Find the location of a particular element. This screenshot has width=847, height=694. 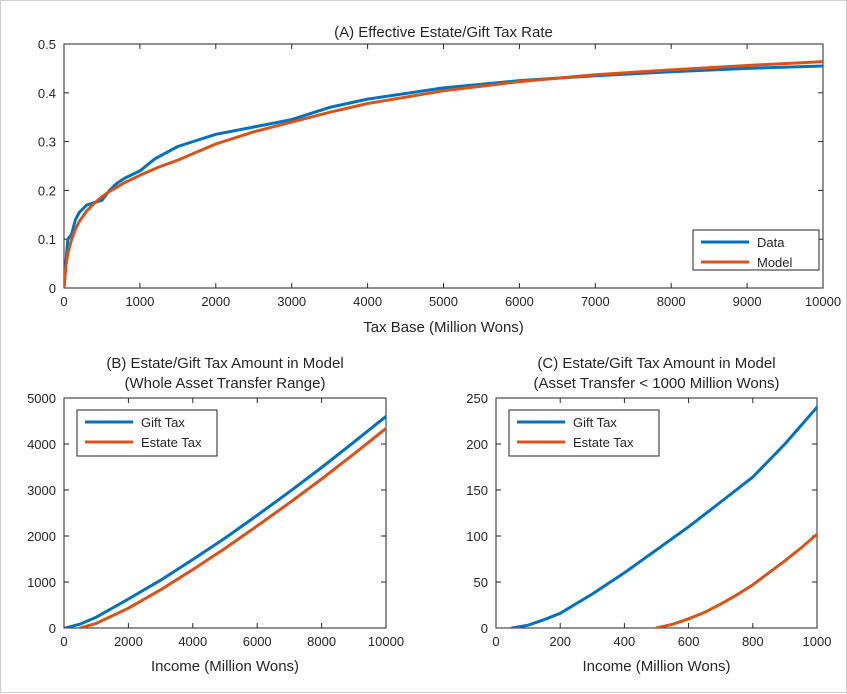

y-tick-label: 3000 is located at coordinates (41, 490).